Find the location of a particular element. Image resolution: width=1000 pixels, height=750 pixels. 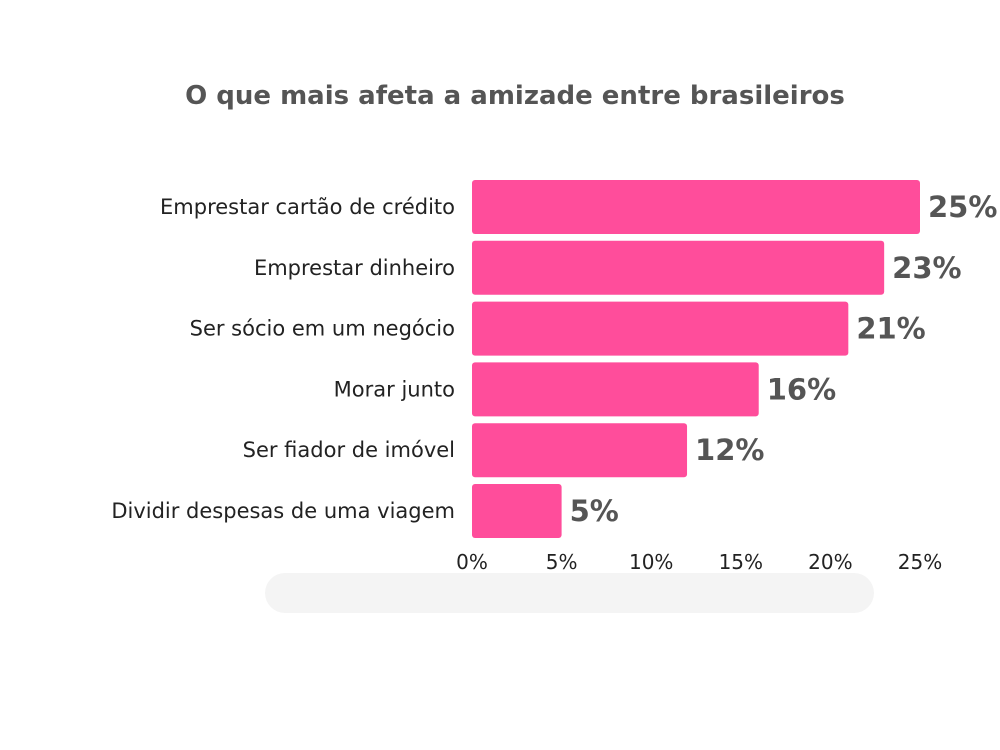

category-label-1: Emprestar dinheiro is located at coordinates (354, 268).